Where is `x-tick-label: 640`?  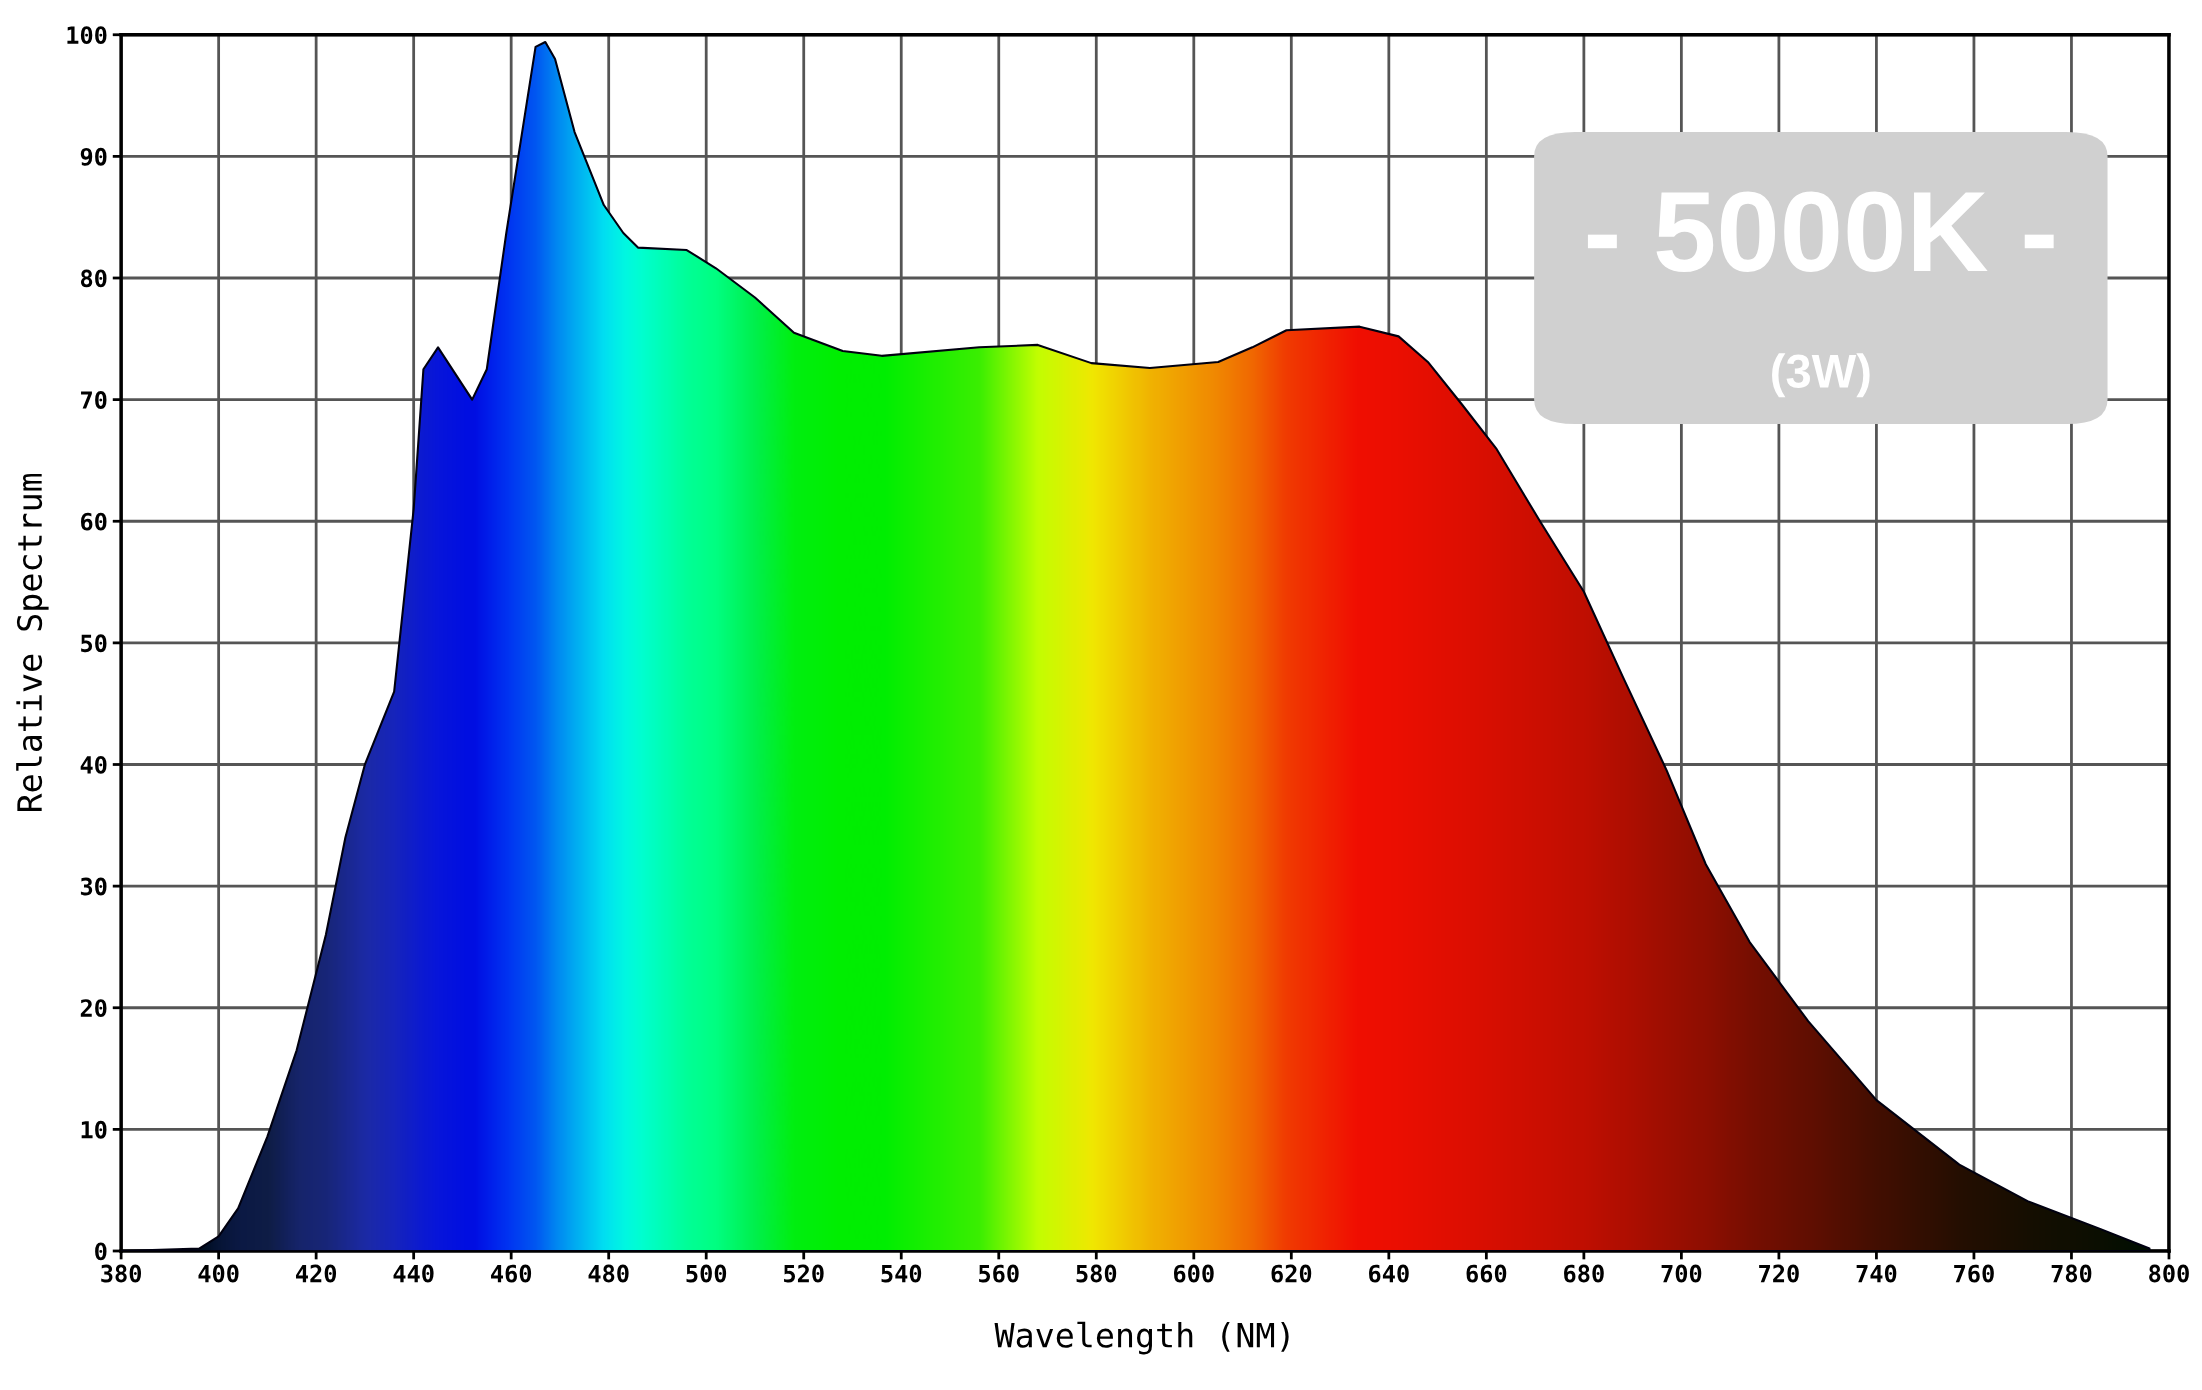
x-tick-label: 640 is located at coordinates (1389, 1273).